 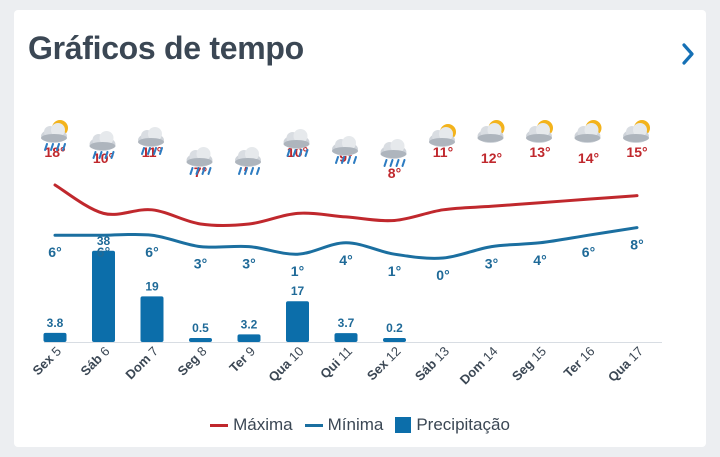 I want to click on min-temp-line, so click(x=346, y=243).